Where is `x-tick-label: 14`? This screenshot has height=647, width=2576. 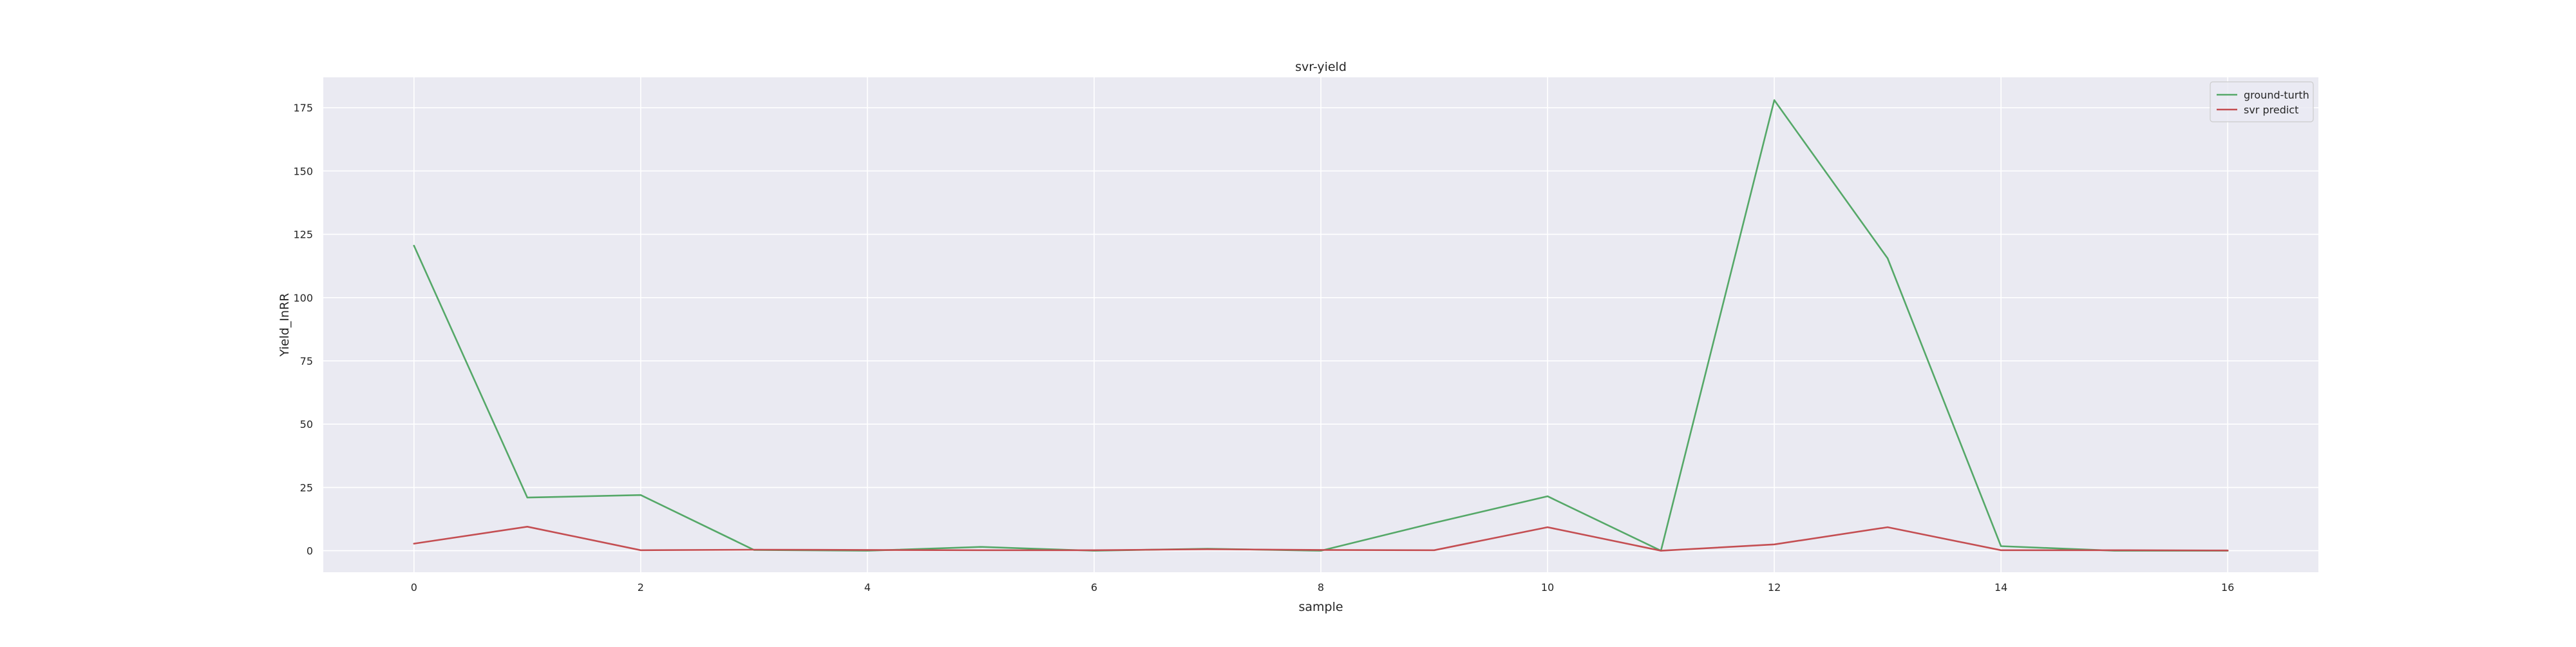
x-tick-label: 14 is located at coordinates (2000, 587).